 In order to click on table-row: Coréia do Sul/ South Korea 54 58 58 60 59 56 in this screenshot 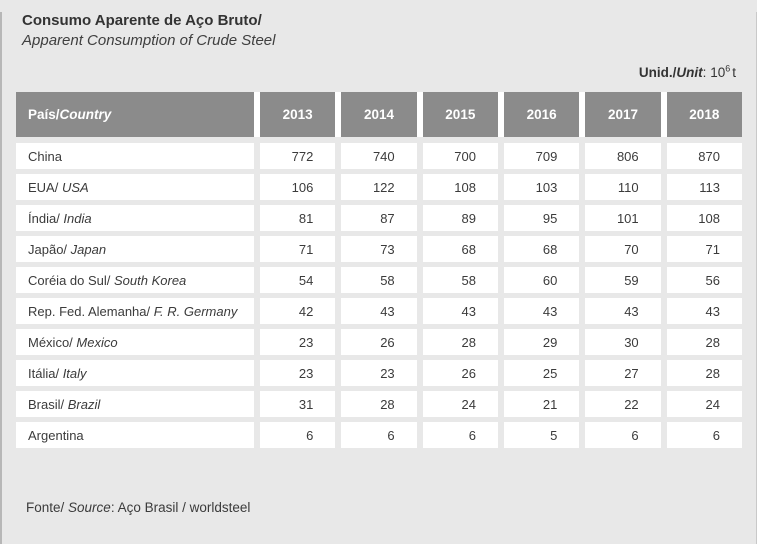, I will do `click(379, 280)`.